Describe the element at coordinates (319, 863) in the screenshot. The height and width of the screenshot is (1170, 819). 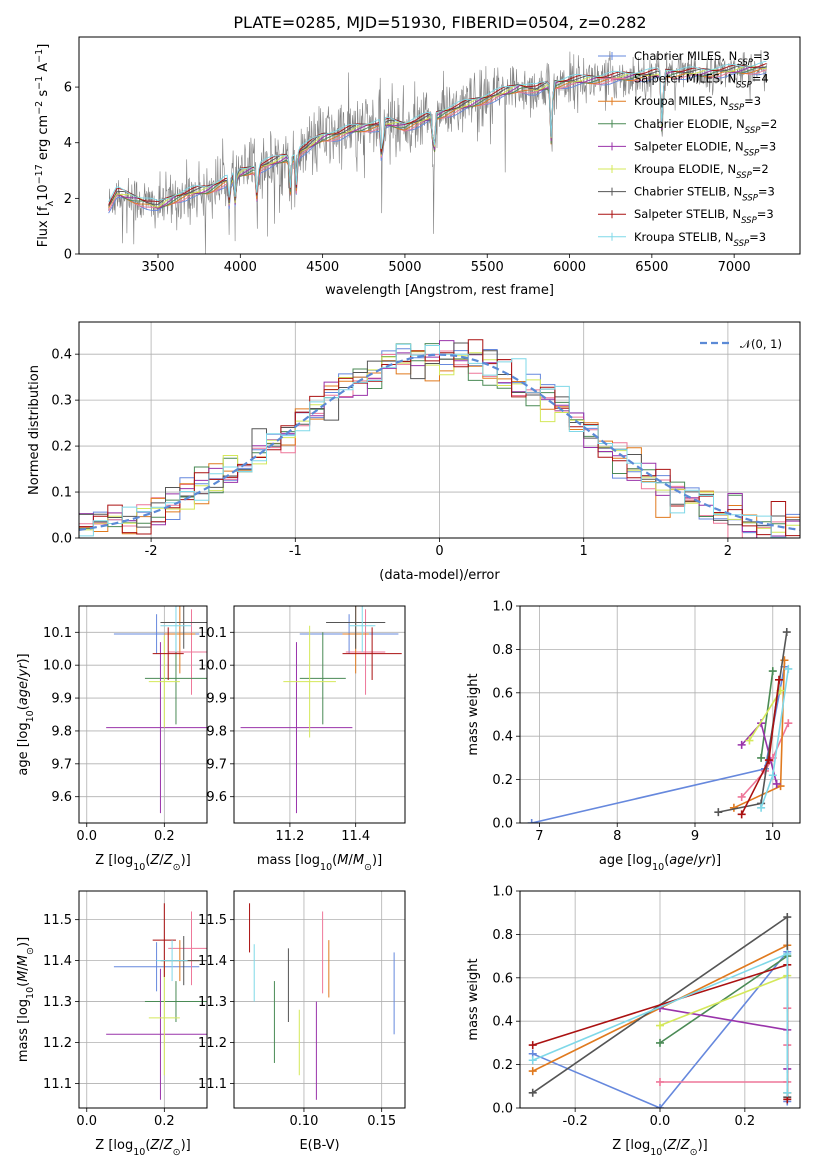
I see `x-axis-label: mass [log10(M/M⊙)]` at that location.